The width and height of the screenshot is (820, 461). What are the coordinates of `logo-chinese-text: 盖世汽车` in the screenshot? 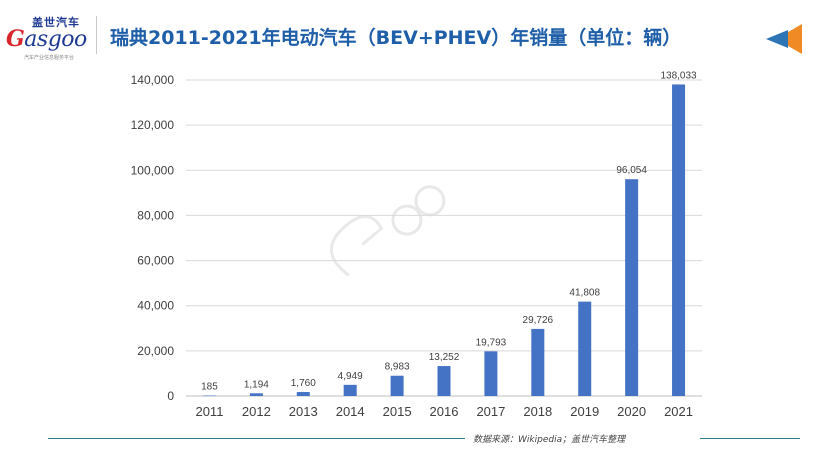 It's located at (56, 22).